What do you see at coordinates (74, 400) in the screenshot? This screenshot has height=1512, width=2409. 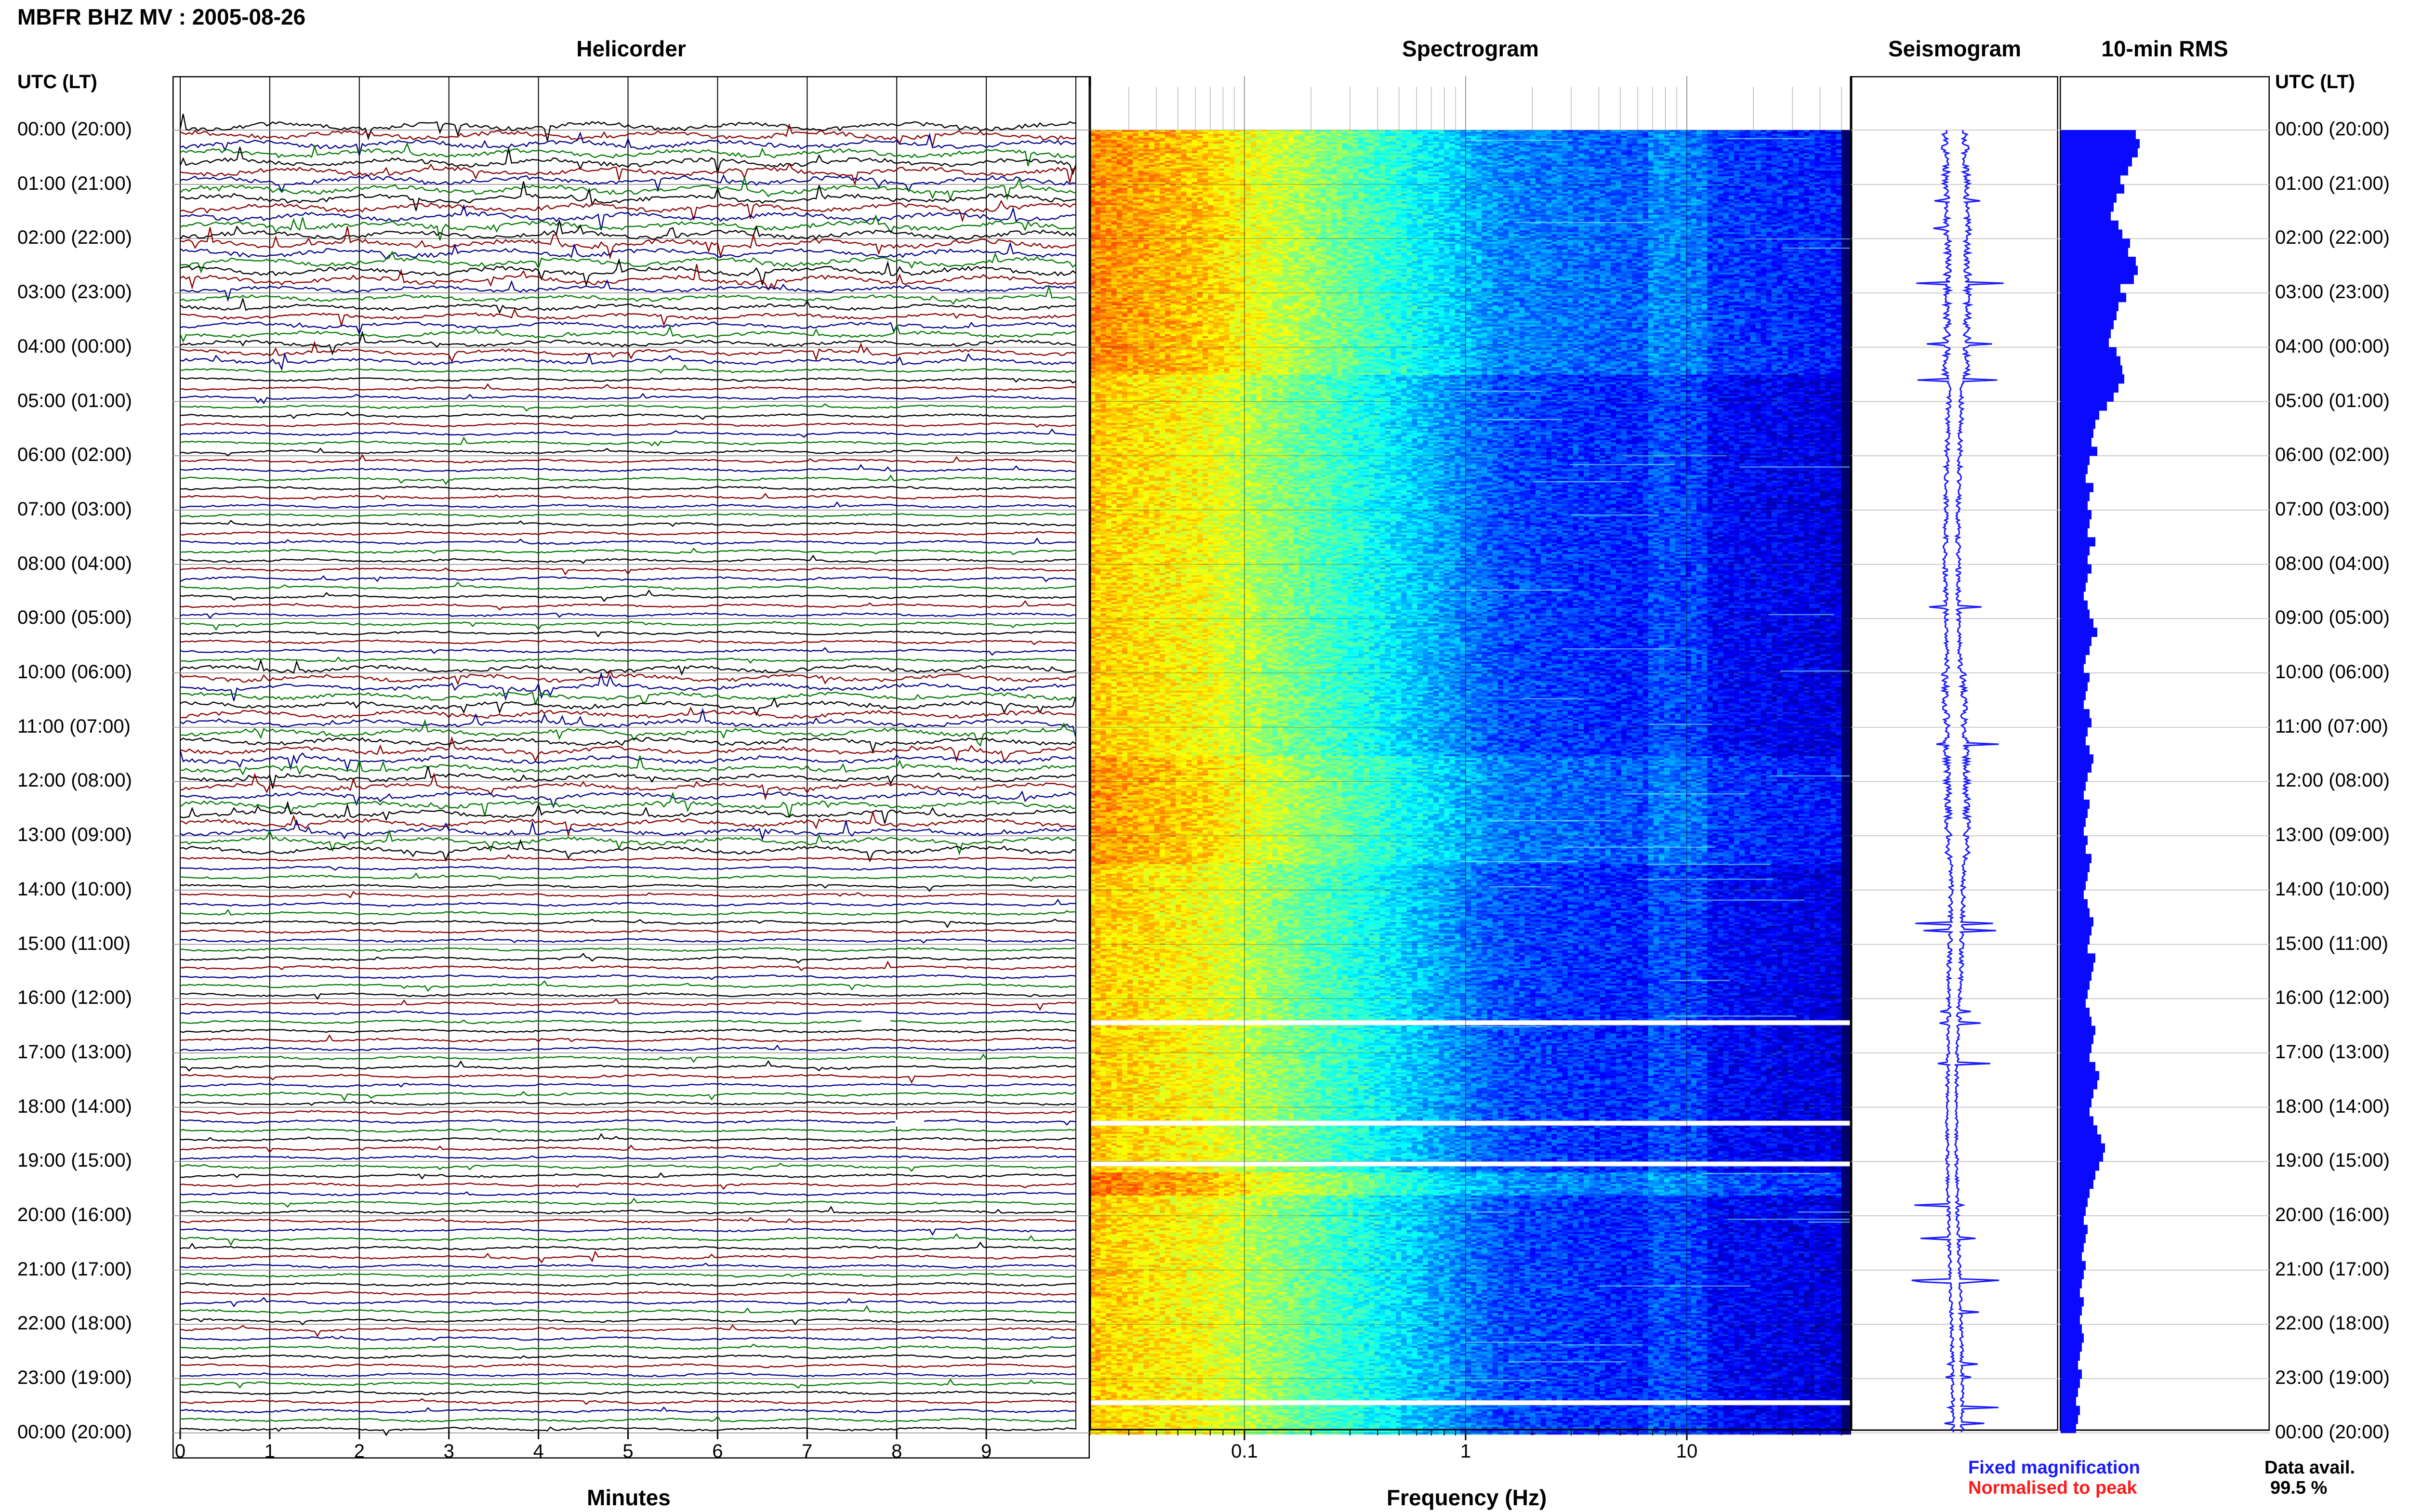 I see `row-label-left: 05:00 (01:00)` at bounding box center [74, 400].